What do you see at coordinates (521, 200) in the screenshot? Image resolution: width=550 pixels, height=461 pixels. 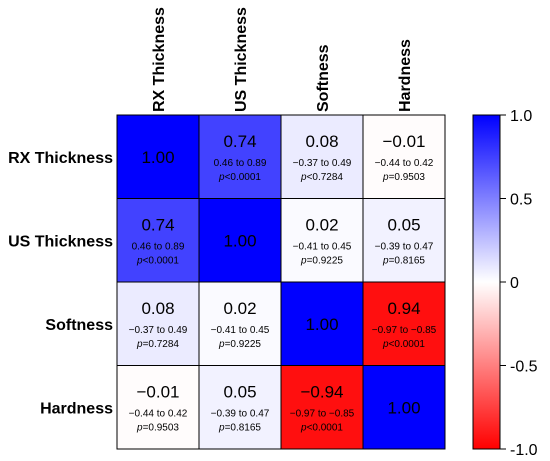 I see `colorbar-tick-label: 0.5` at bounding box center [521, 200].